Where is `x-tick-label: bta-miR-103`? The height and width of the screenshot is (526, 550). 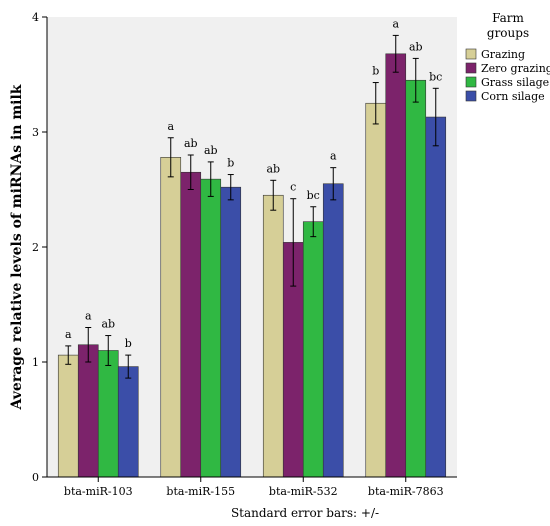 x-tick-label: bta-miR-103 is located at coordinates (98, 491).